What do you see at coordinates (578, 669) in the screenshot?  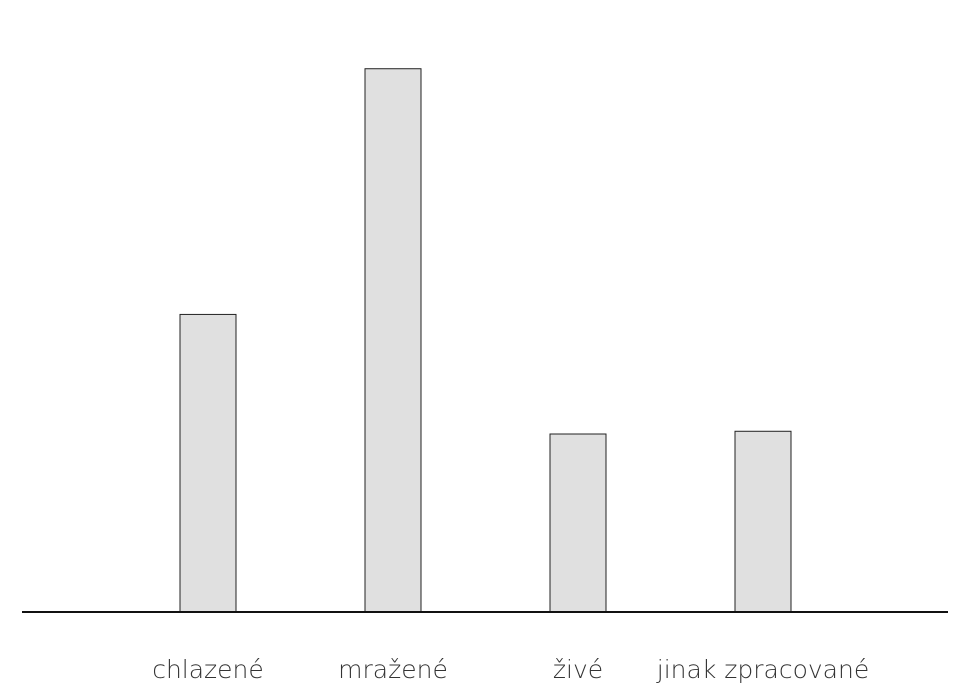 I see `category-label-3: živé` at bounding box center [578, 669].